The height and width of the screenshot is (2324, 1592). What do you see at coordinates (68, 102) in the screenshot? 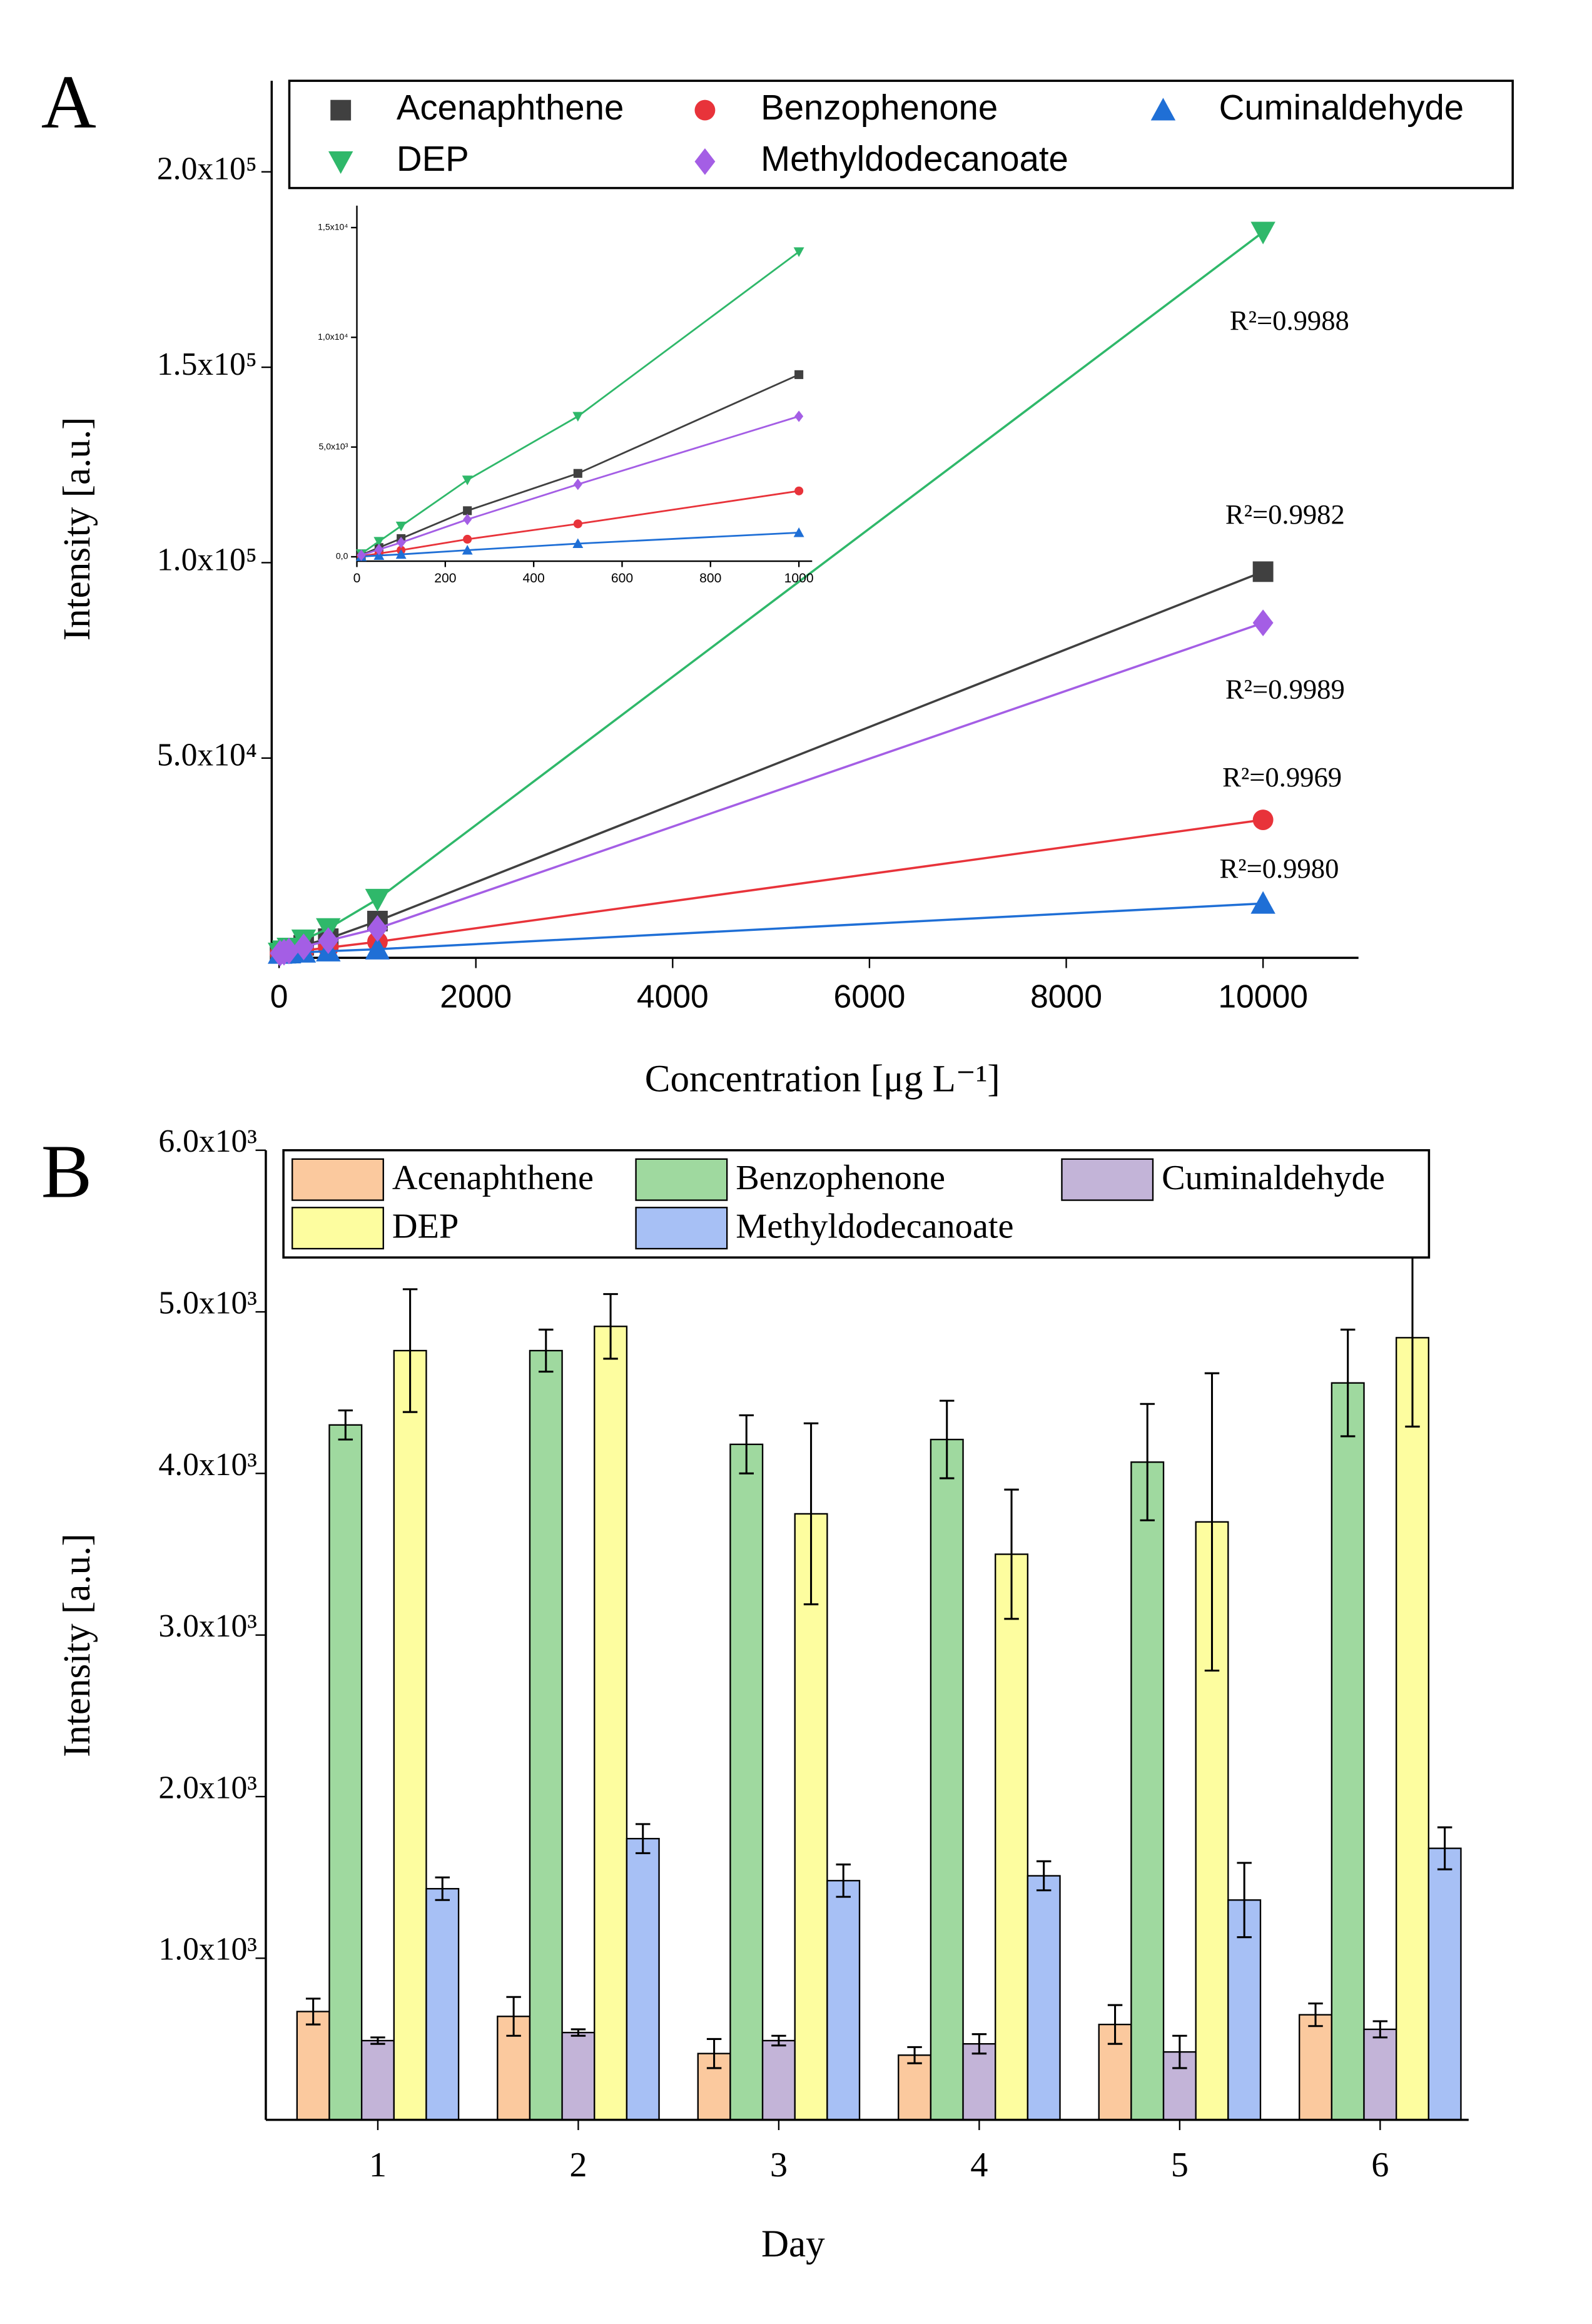
I see `panel-label: A` at bounding box center [68, 102].